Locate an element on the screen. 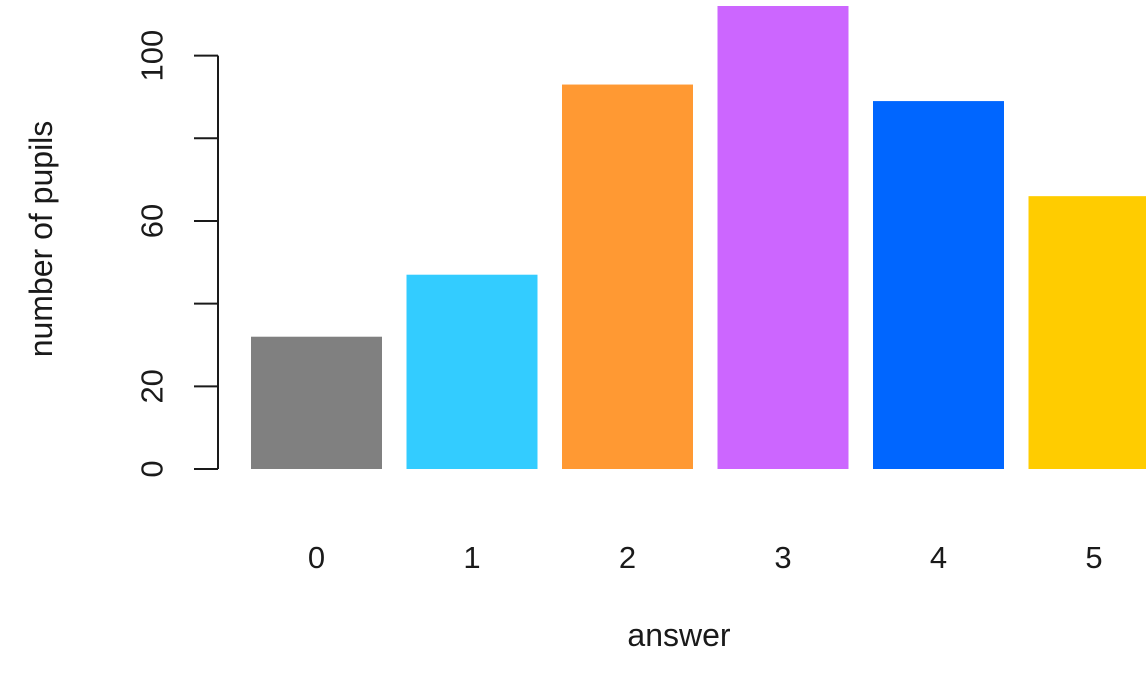 The height and width of the screenshot is (681, 1146). x-tick-label: 1 is located at coordinates (471, 557).